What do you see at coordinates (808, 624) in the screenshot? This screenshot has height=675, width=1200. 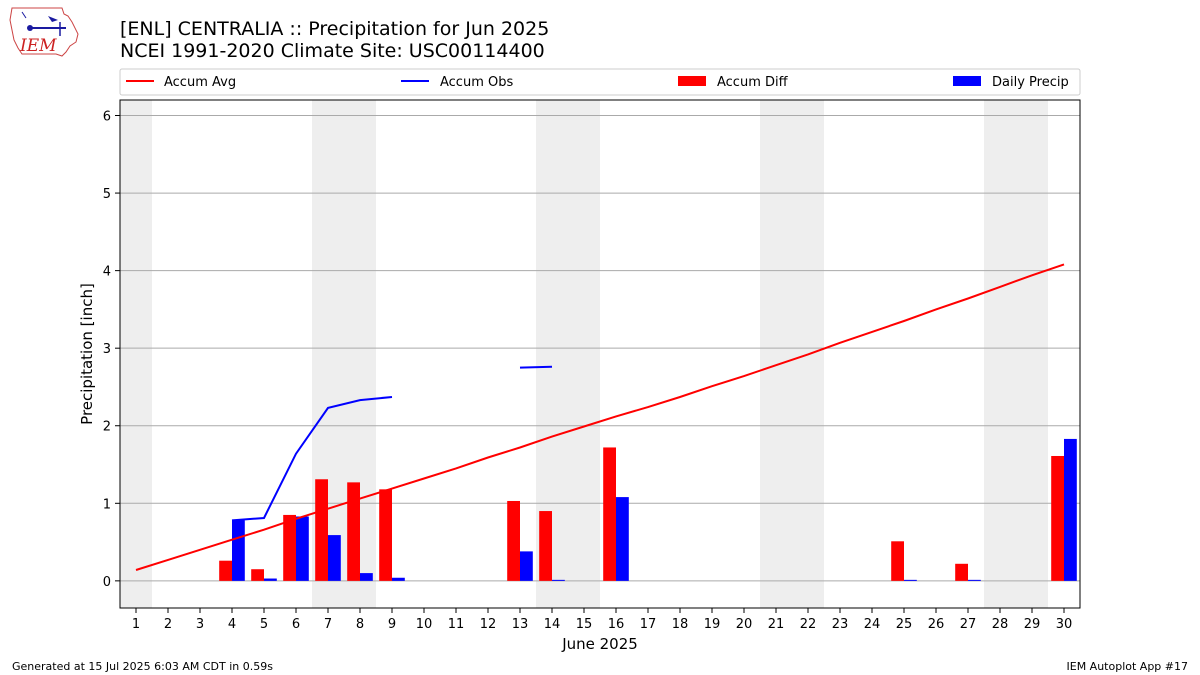 I see `x-tick-label: 22` at bounding box center [808, 624].